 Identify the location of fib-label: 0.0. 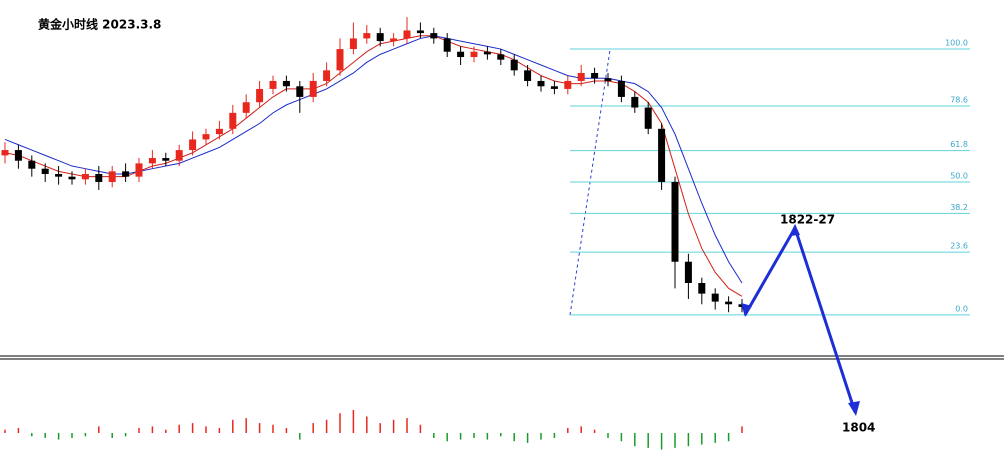
(961, 308).